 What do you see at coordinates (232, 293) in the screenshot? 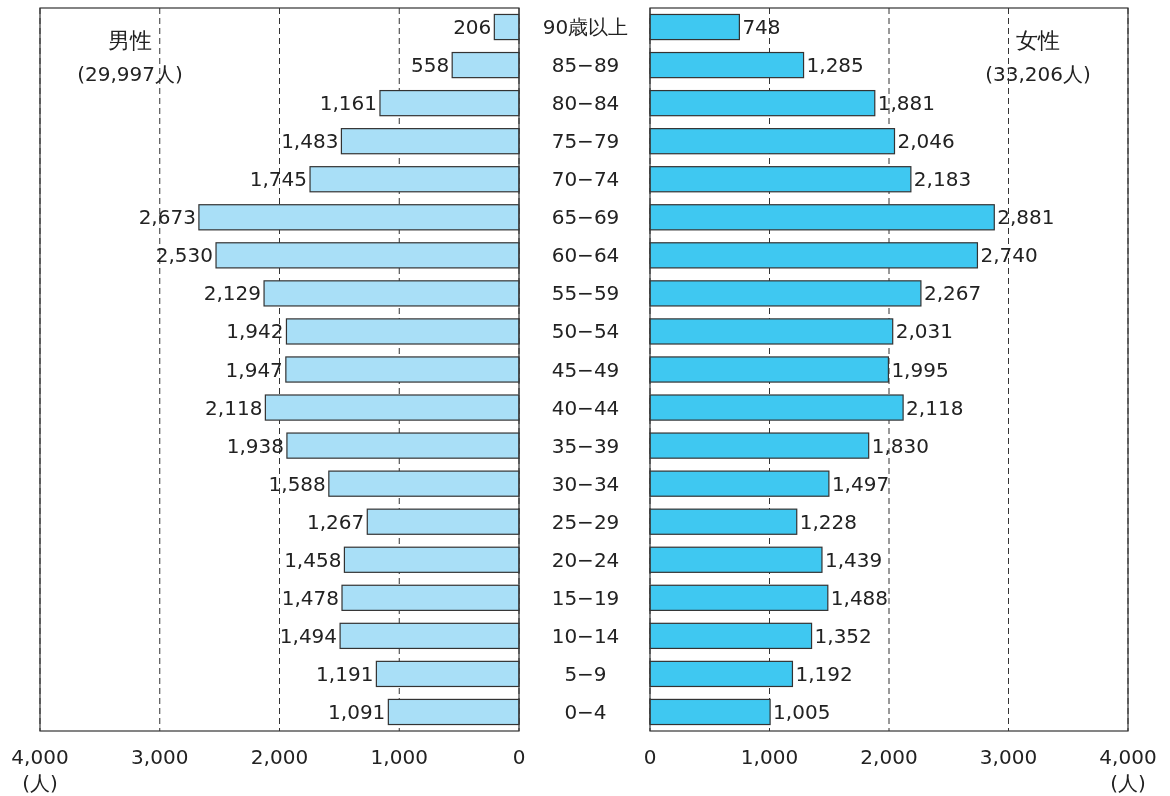
I see `data-label: 2,129` at bounding box center [232, 293].